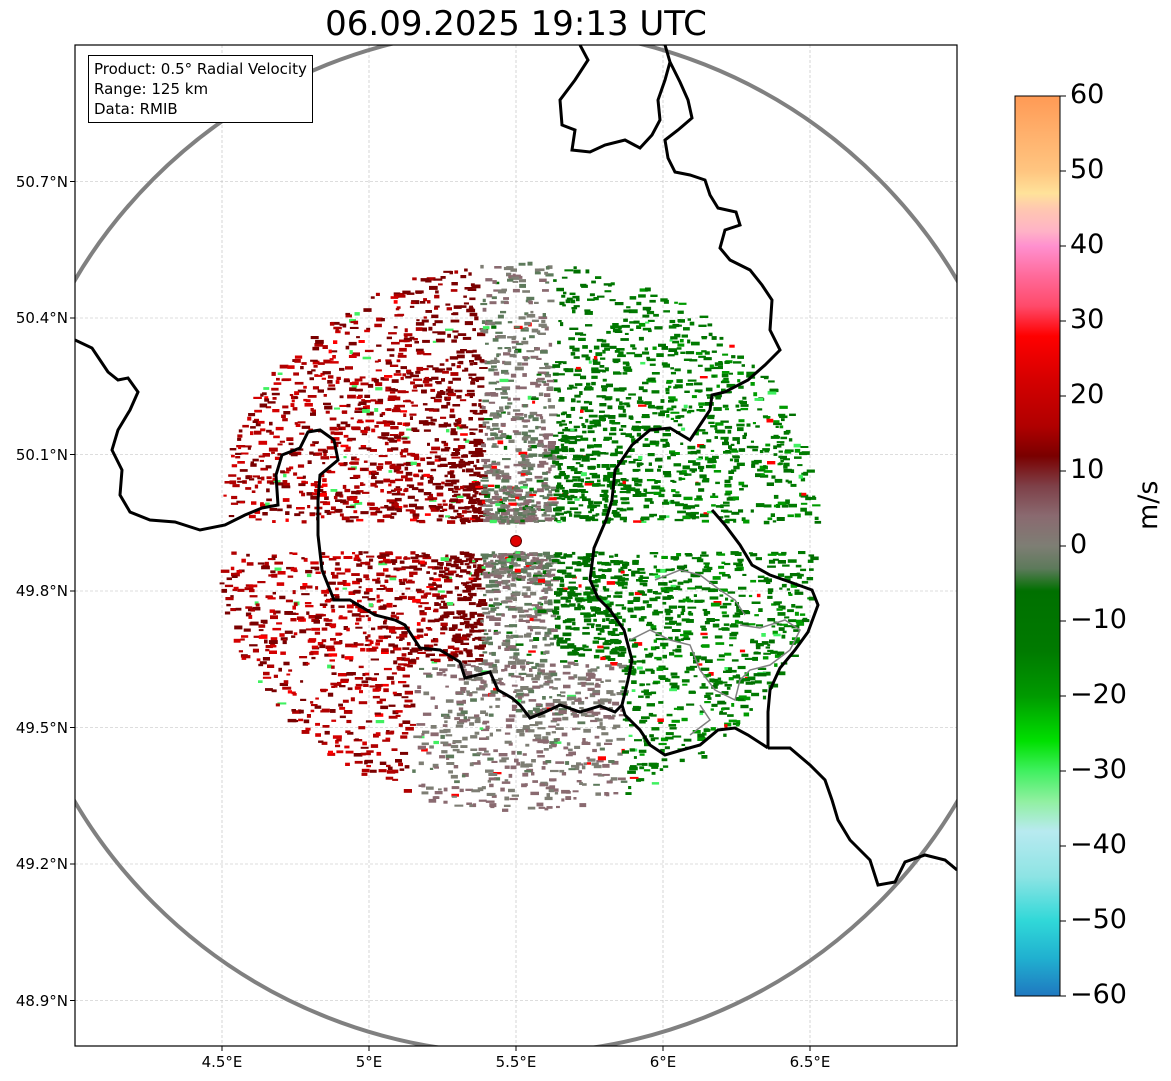 The width and height of the screenshot is (1171, 1081). Describe the element at coordinates (516, 1062) in the screenshot. I see `lon-tick-label: 5.5°E` at that location.